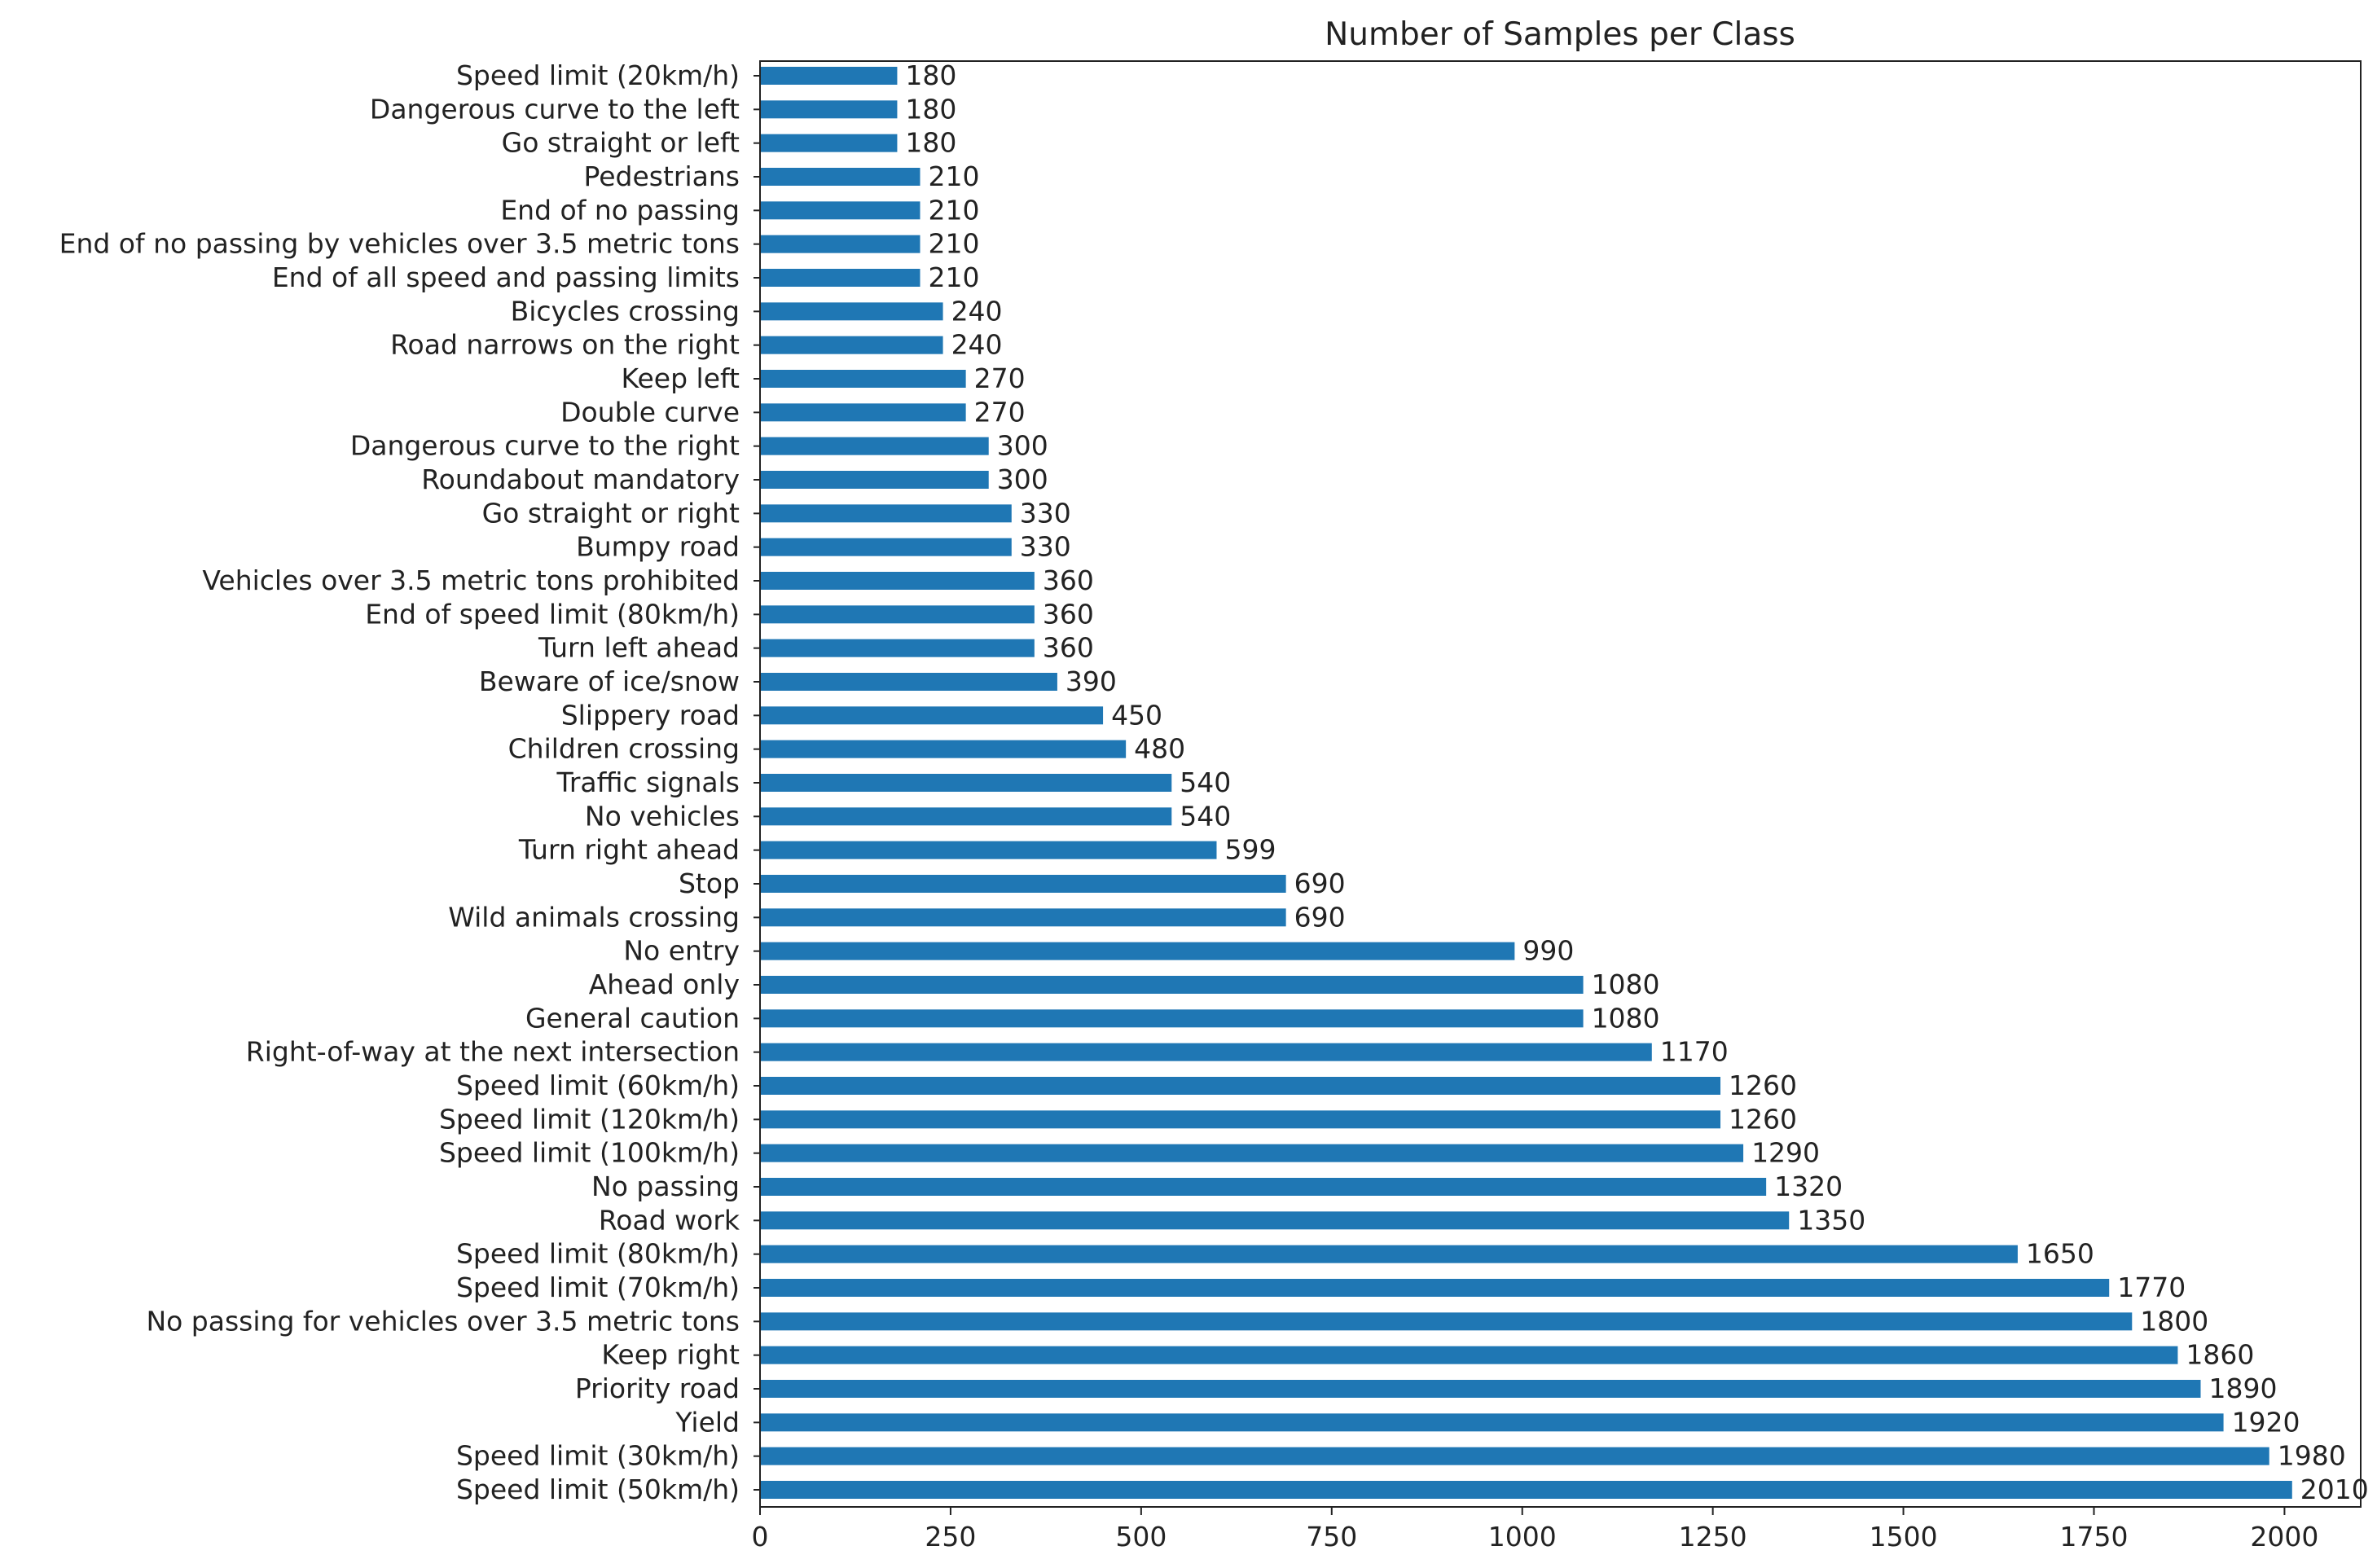  Describe the element at coordinates (760, 1537) in the screenshot. I see `x-tick-label: 0` at that location.